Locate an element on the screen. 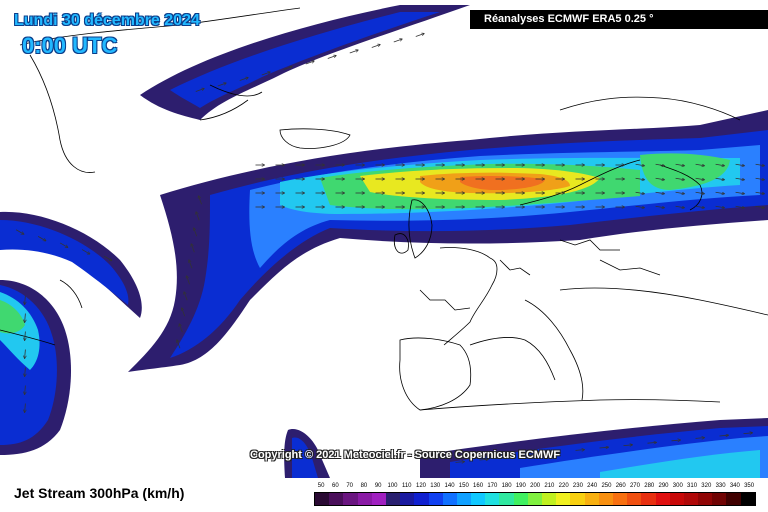  legend-tick-350: 350 is located at coordinates (749, 486).